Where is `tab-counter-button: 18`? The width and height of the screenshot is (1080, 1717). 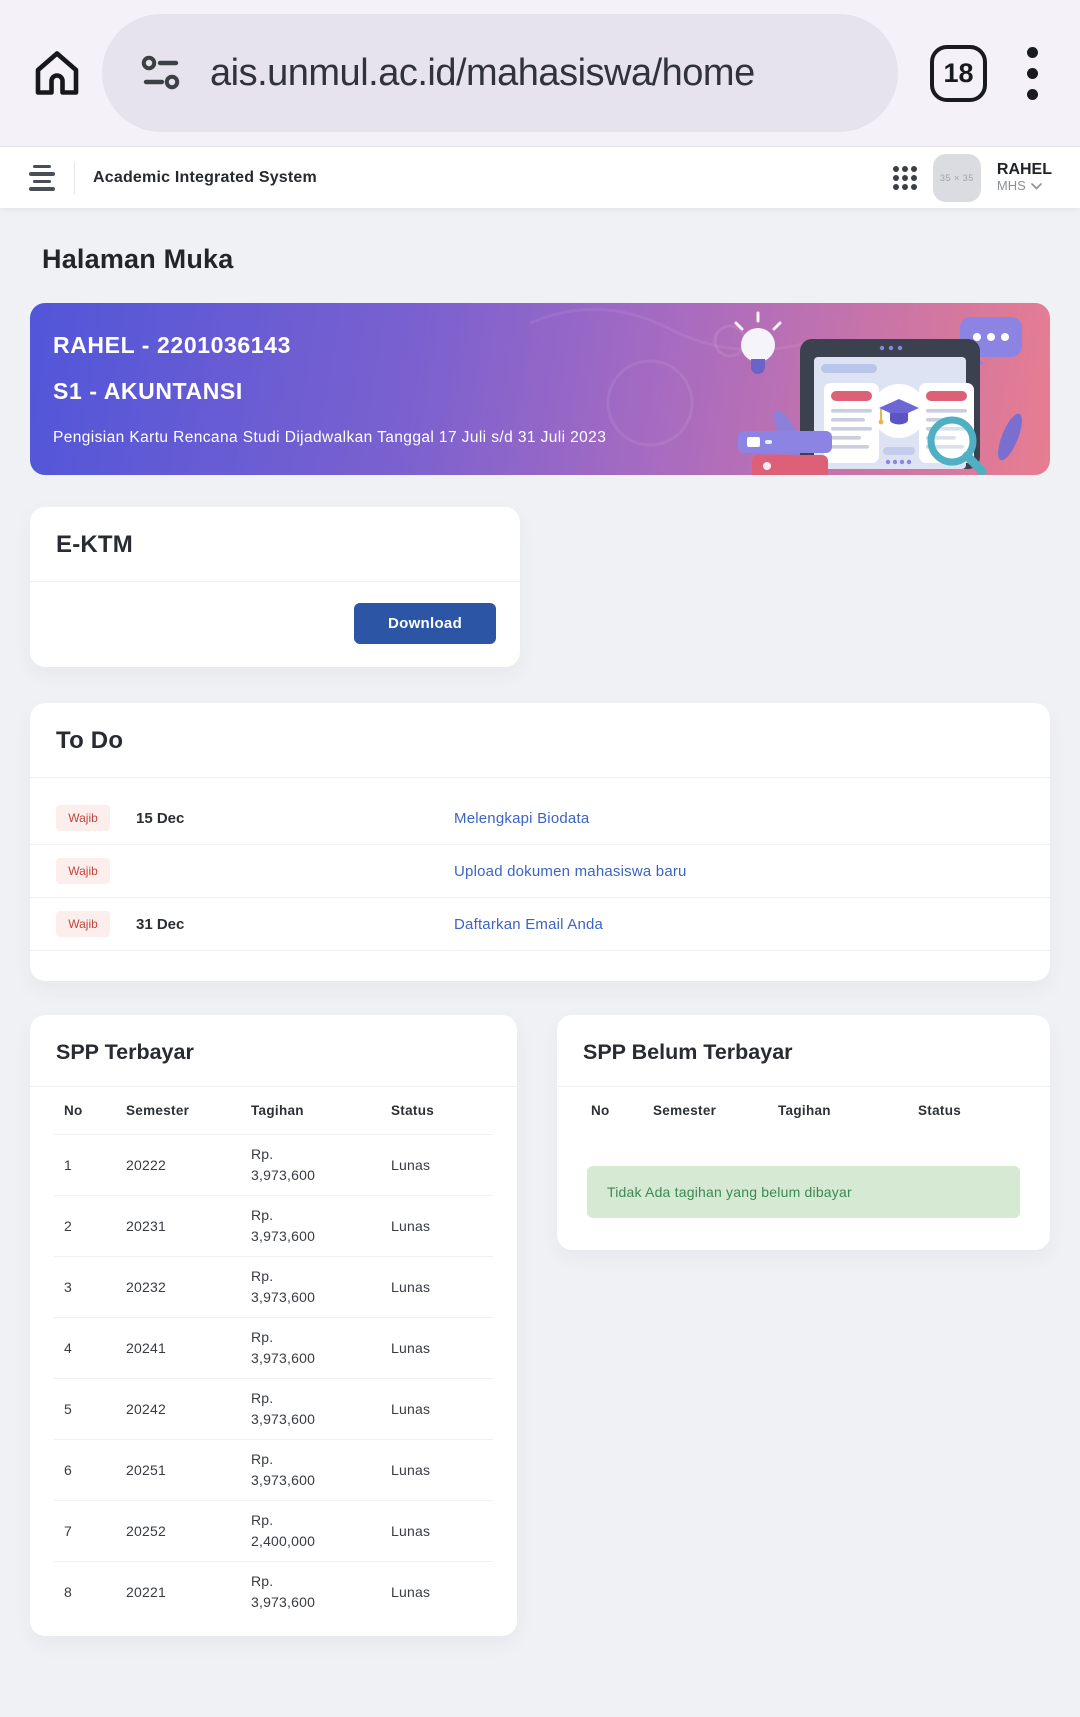 tab-counter-button: 18 is located at coordinates (958, 73).